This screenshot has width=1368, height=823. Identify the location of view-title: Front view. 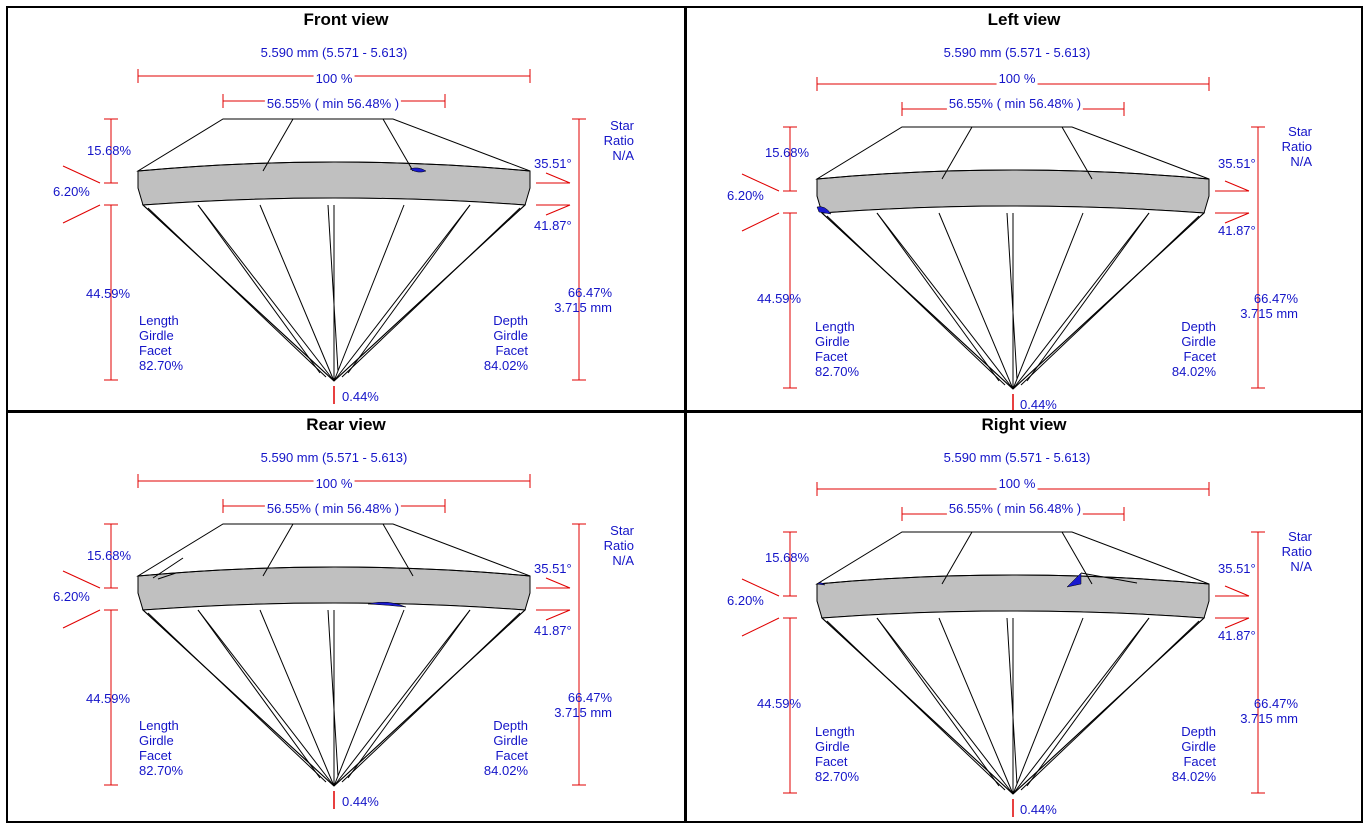
(346, 19).